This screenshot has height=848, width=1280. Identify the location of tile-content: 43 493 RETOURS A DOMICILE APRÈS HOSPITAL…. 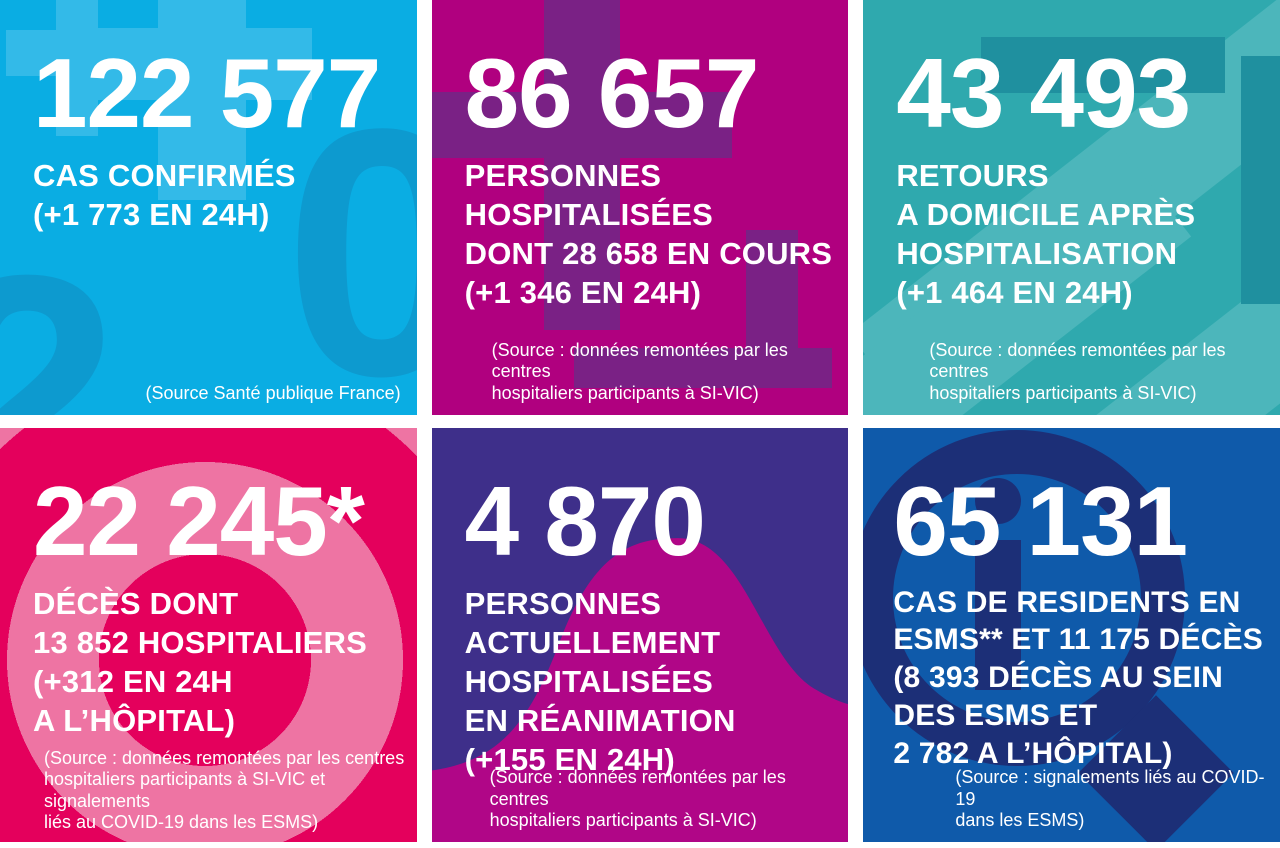
(1071, 156).